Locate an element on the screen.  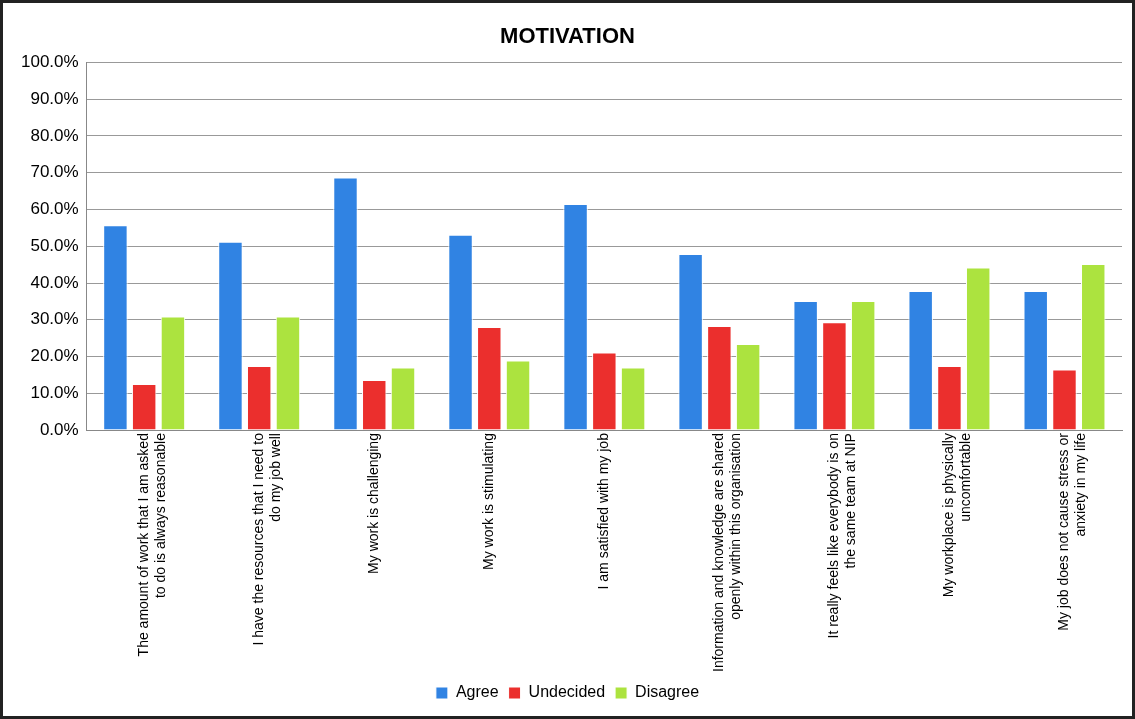
legend-label: Agree is located at coordinates (477, 692).